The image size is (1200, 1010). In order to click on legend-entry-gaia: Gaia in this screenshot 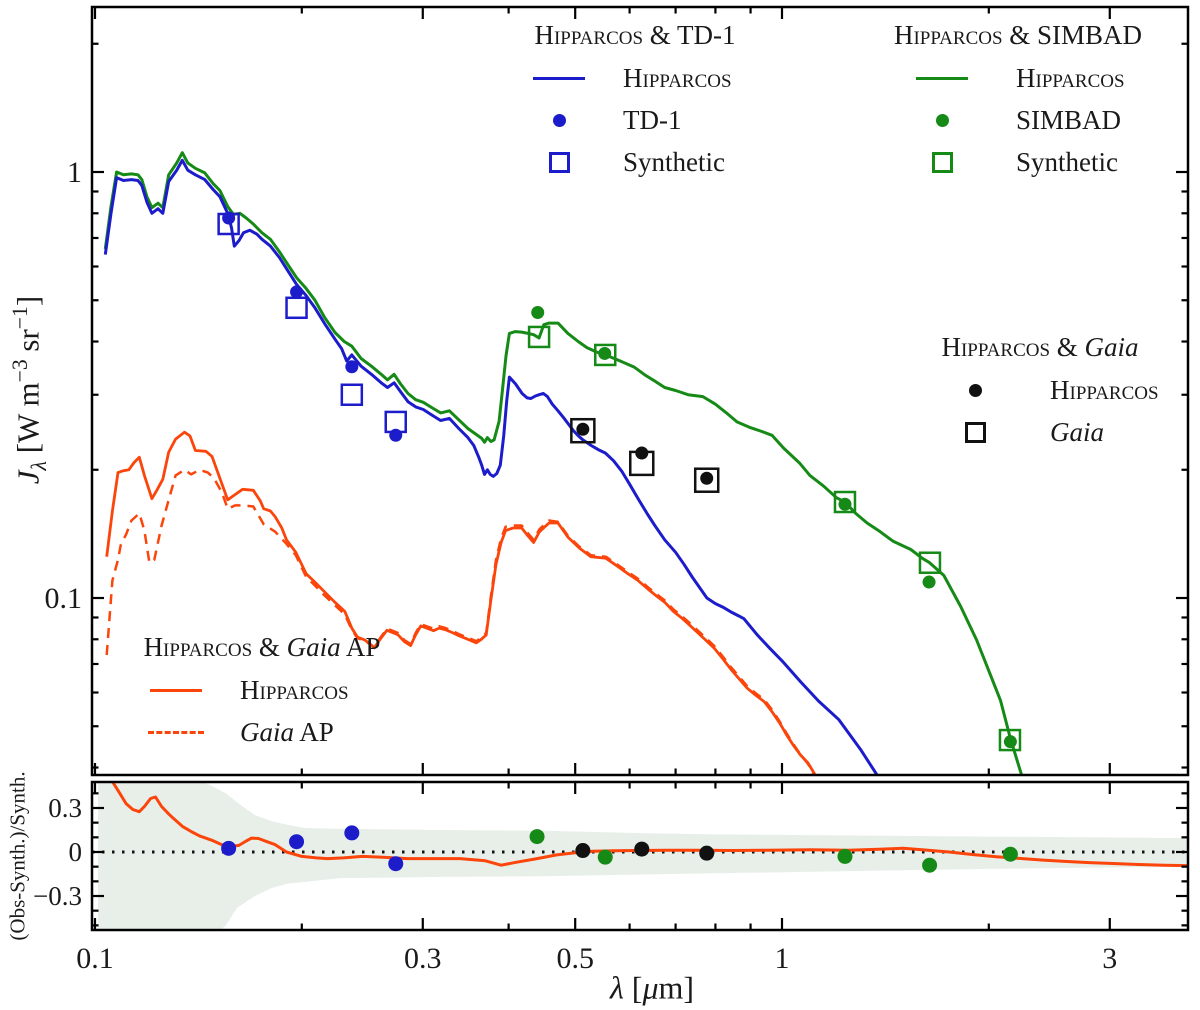, I will do `click(1040, 432)`.